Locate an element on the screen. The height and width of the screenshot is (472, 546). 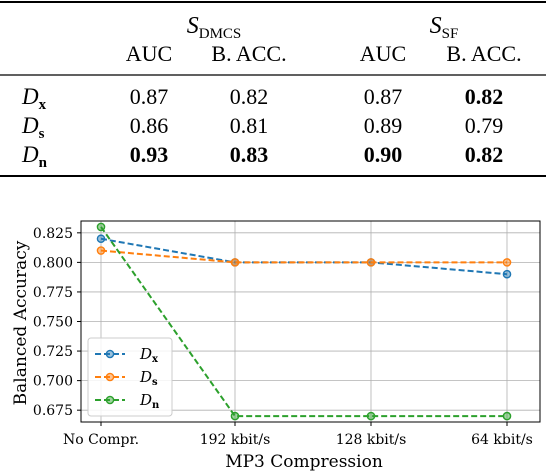
table-cell: 0.83 is located at coordinates (249, 154).